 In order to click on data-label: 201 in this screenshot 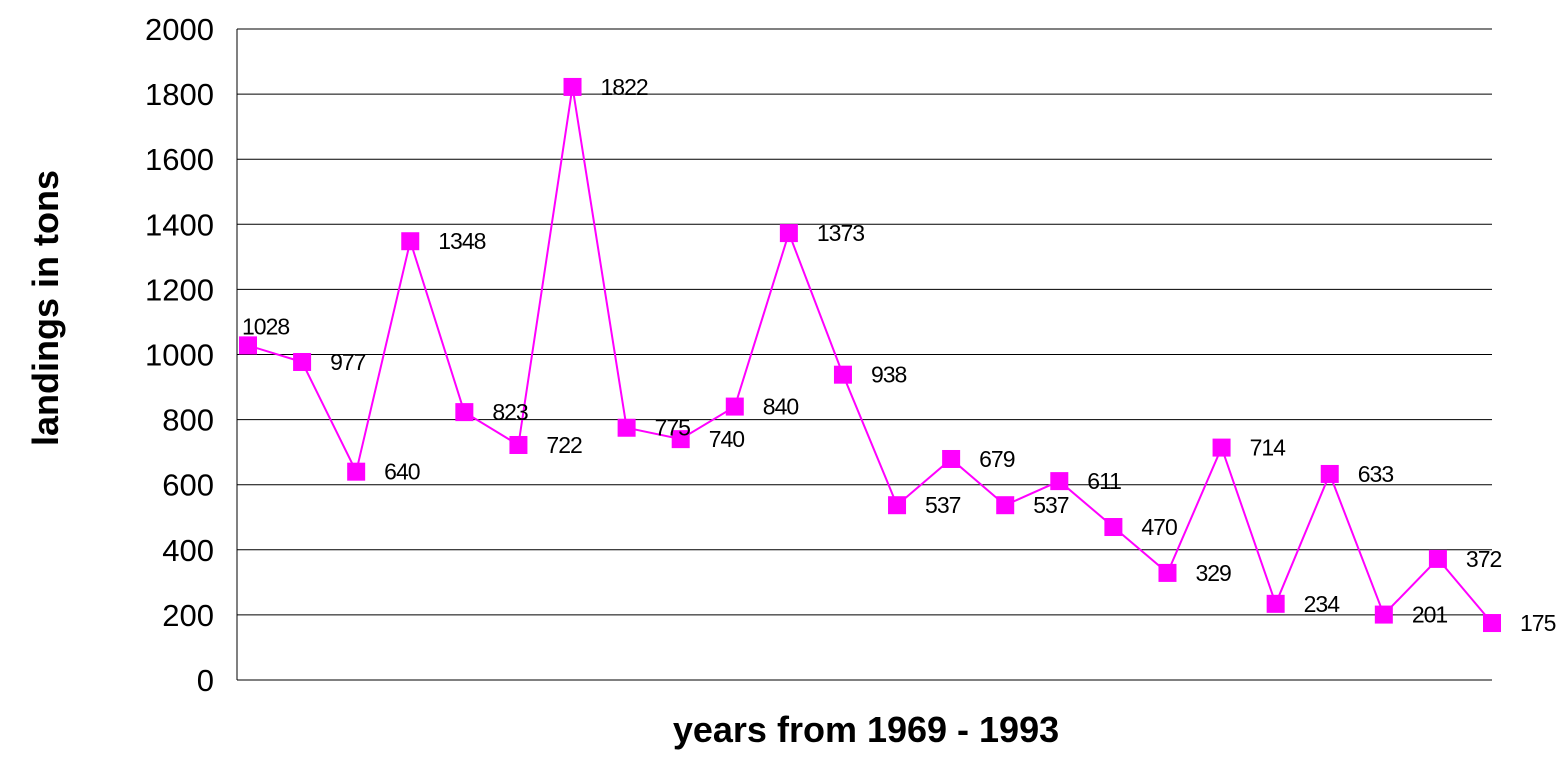, I will do `click(1430, 615)`.